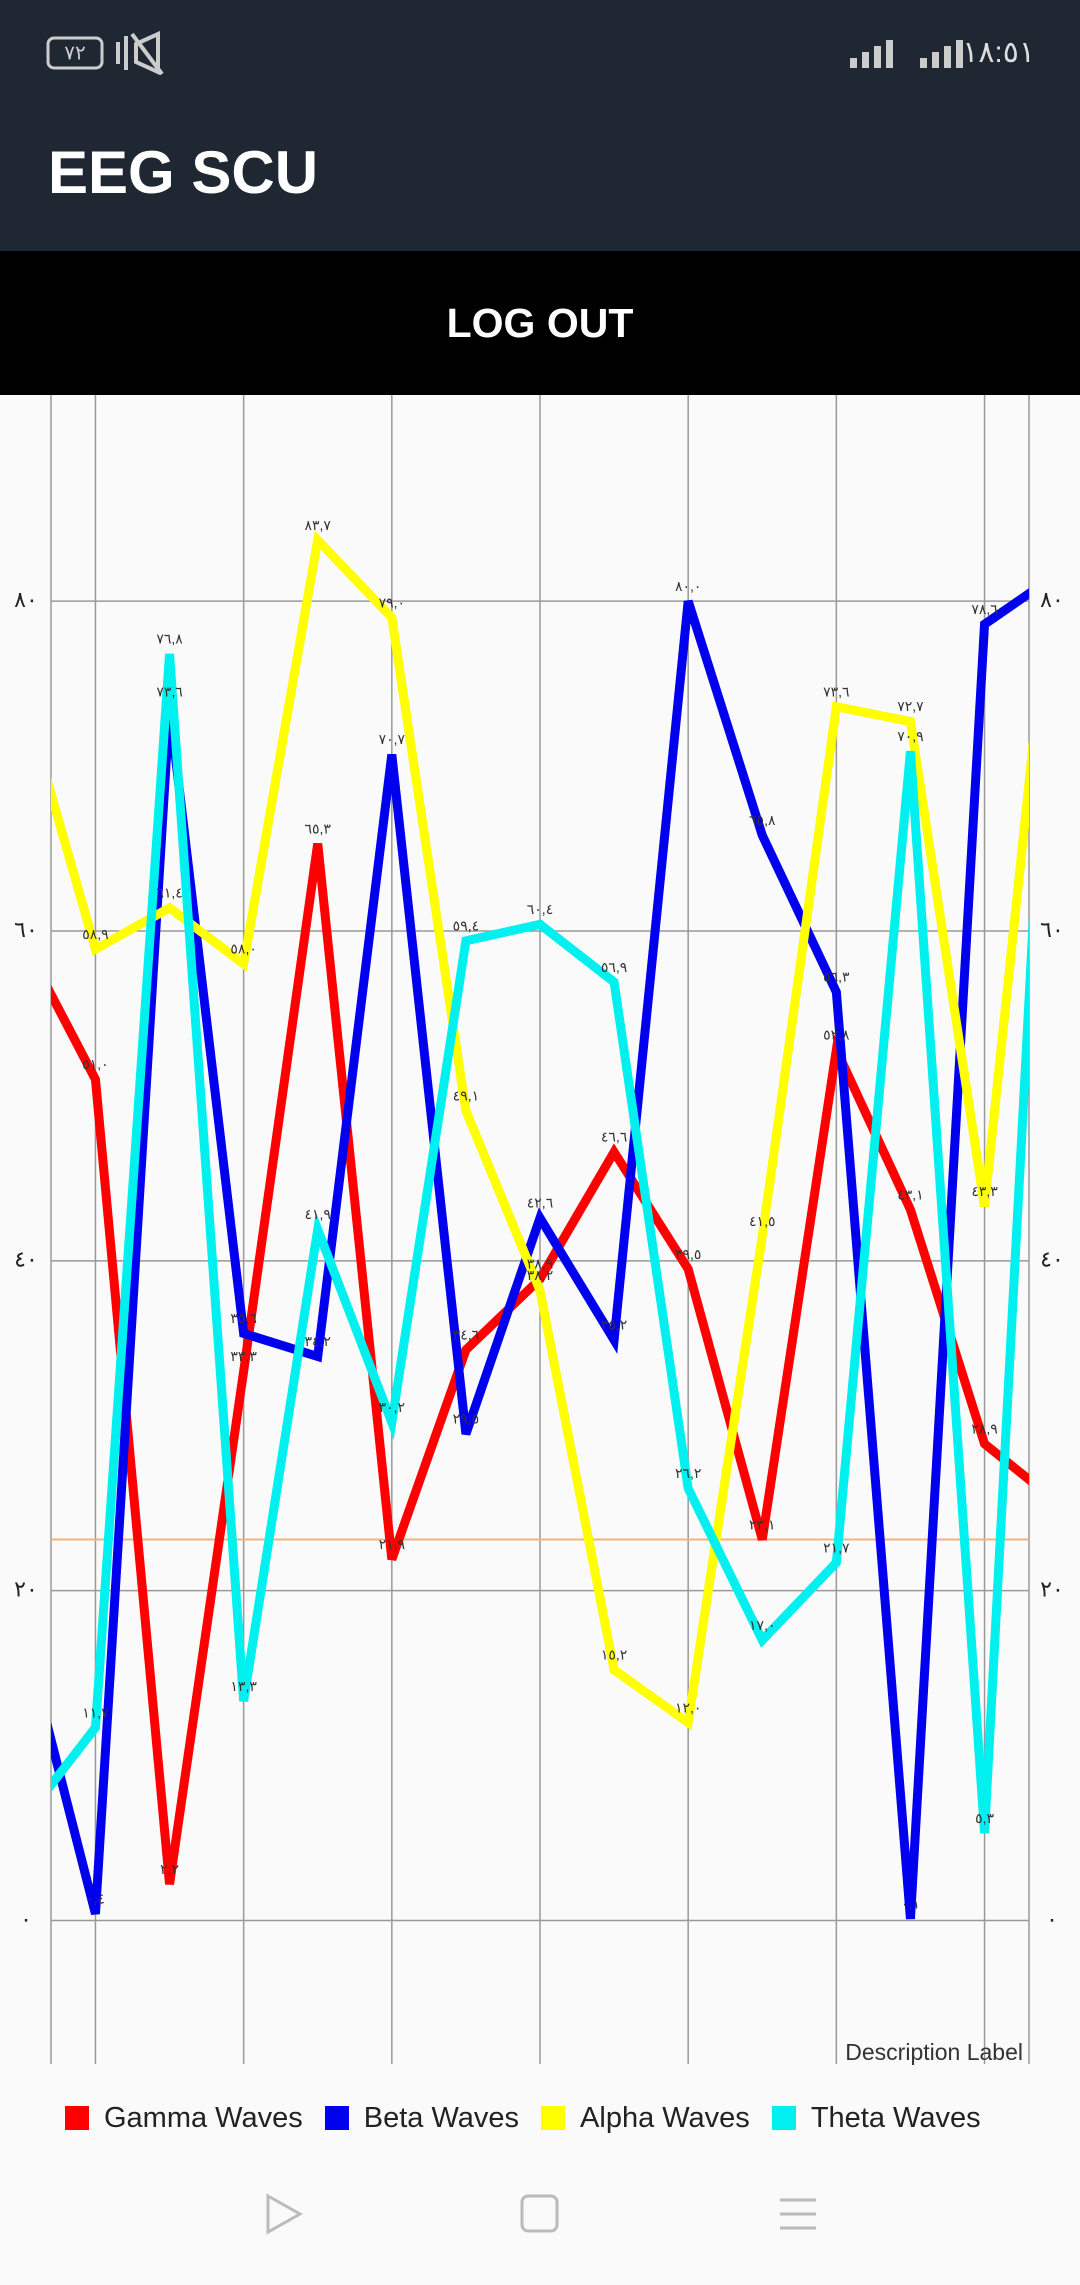  What do you see at coordinates (910, 1194) in the screenshot?
I see `data-label: ٤٣,١` at bounding box center [910, 1194].